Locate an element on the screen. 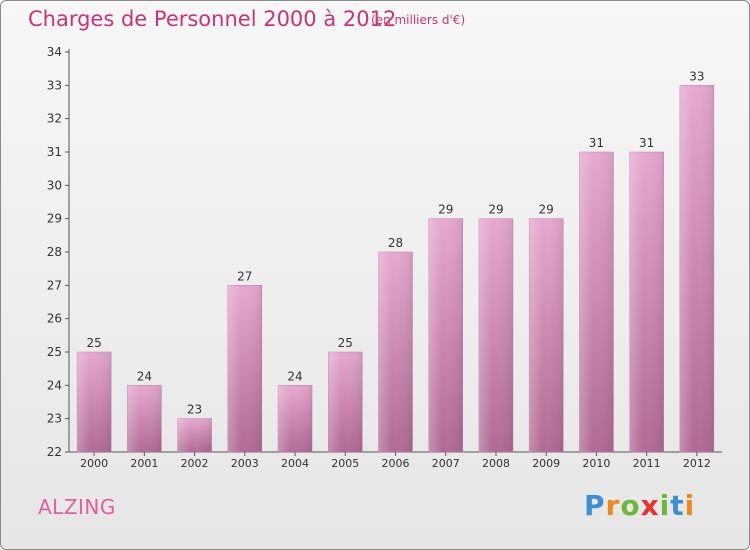 The height and width of the screenshot is (550, 750). y-tick-label: 34 is located at coordinates (54, 52).